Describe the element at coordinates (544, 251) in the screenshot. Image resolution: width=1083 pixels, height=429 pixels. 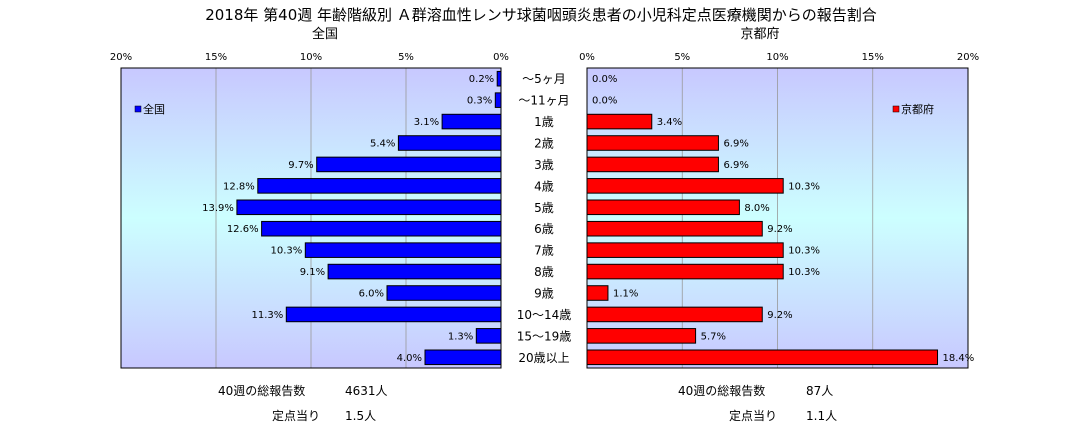
I see `category-label: 7歳` at that location.